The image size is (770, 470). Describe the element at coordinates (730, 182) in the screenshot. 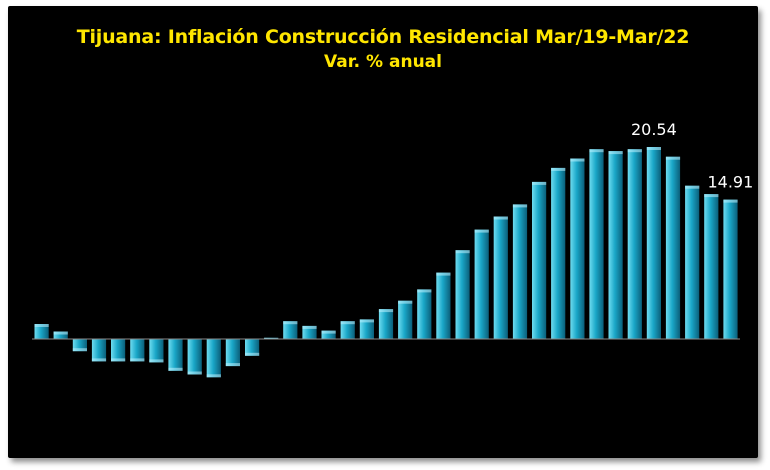

I see `data-label: 14.91` at that location.